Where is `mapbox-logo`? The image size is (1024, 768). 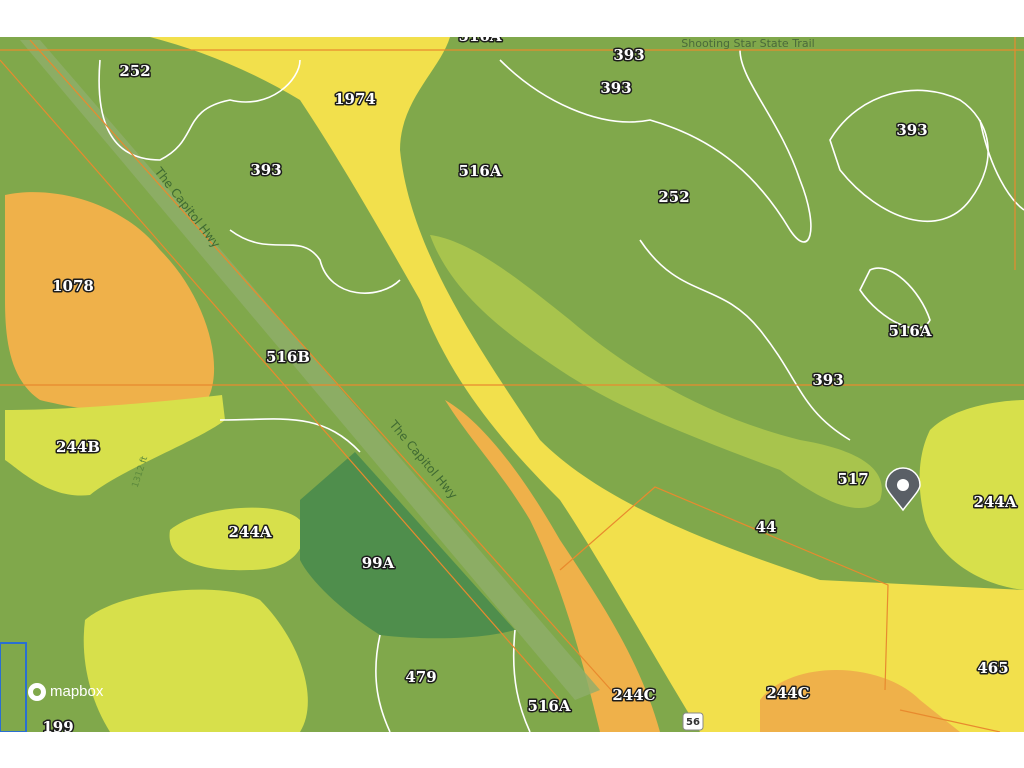 mapbox-logo is located at coordinates (37, 692).